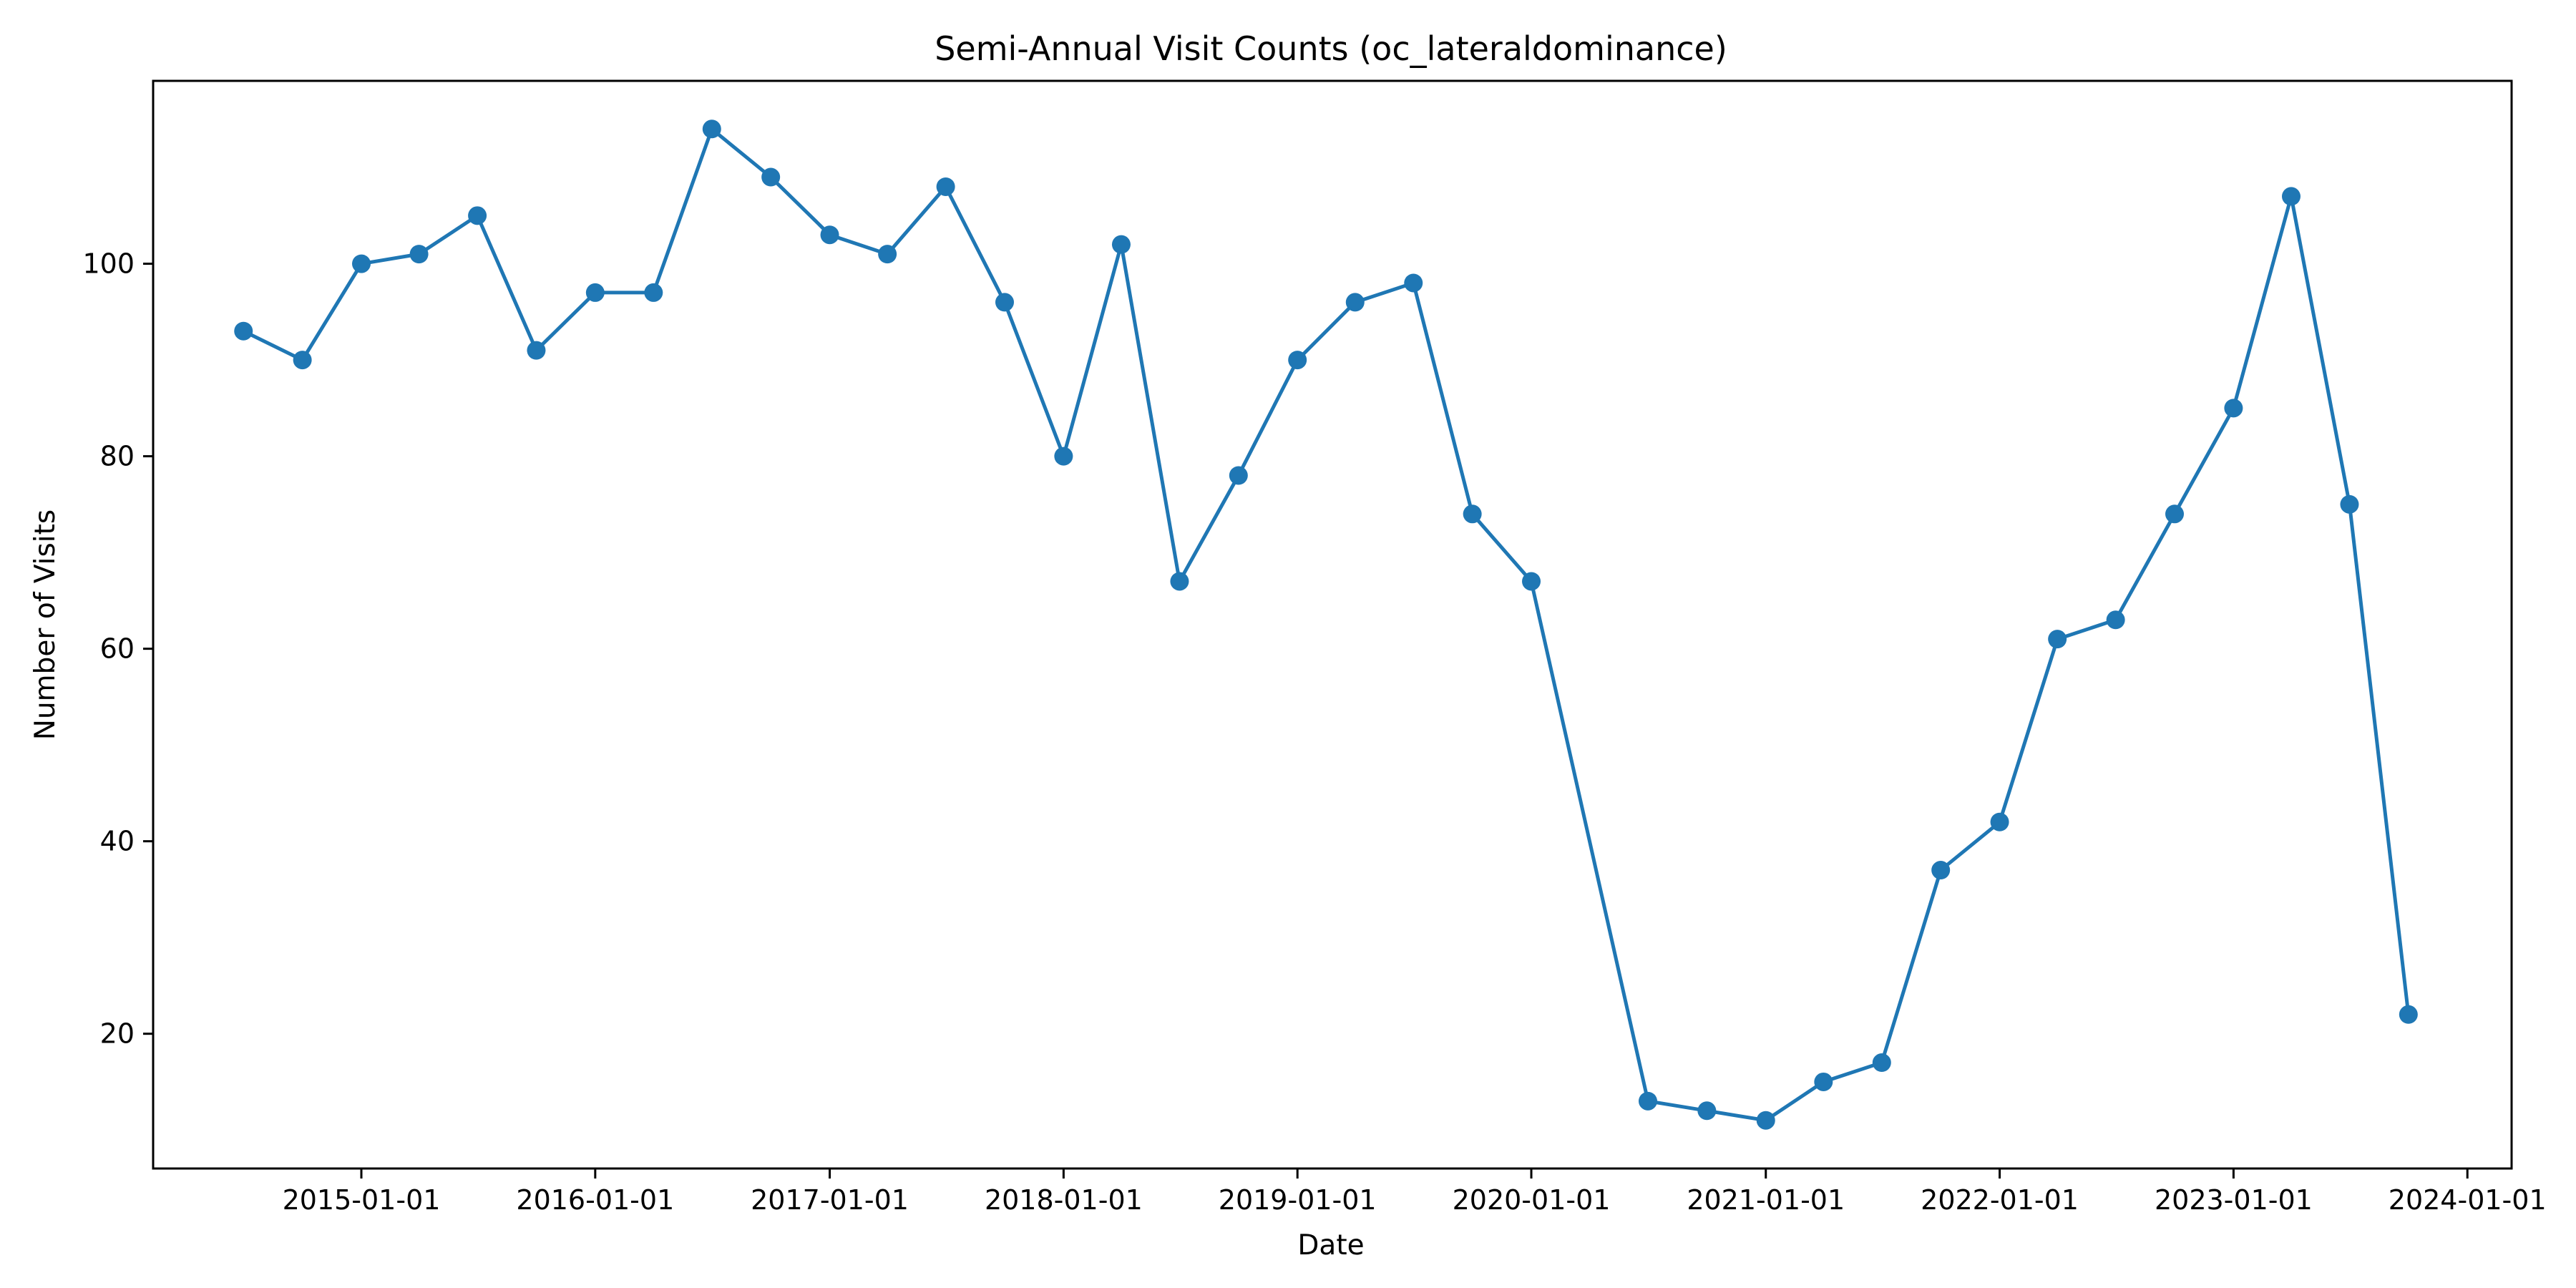  Describe the element at coordinates (1064, 1200) in the screenshot. I see `x-tick-label: 2018-01-01` at that location.